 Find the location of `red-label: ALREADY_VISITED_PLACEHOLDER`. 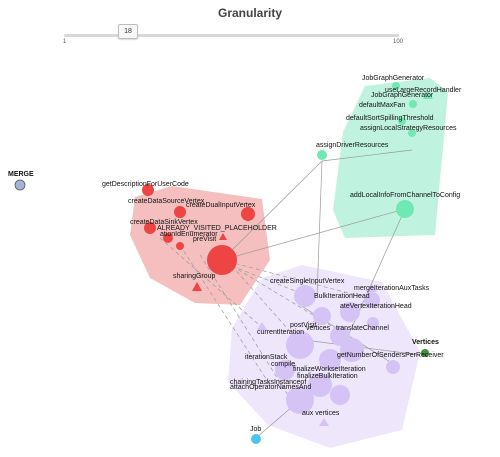

red-label: ALREADY_VISITED_PLACEHOLDER is located at coordinates (217, 228).